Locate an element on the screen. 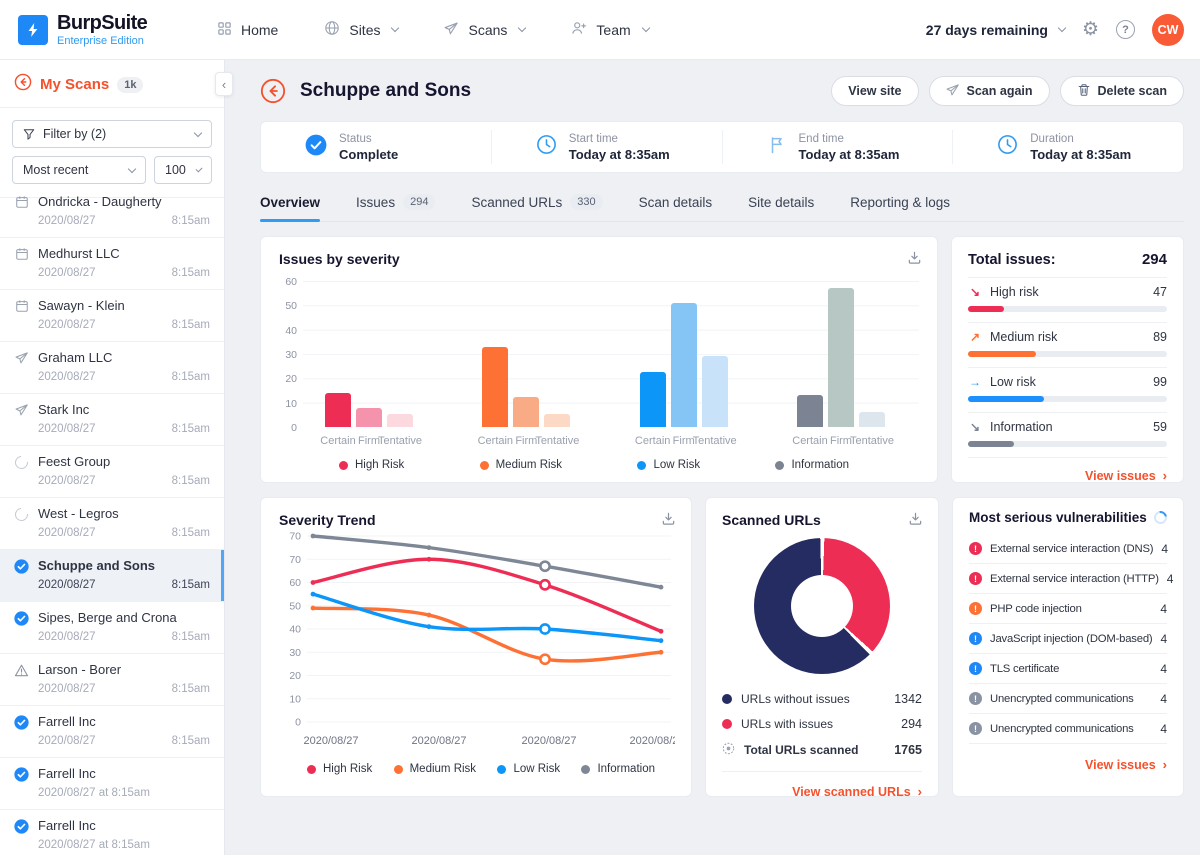  tab-scanned-urls: Scanned URLs 330 is located at coordinates (537, 207).